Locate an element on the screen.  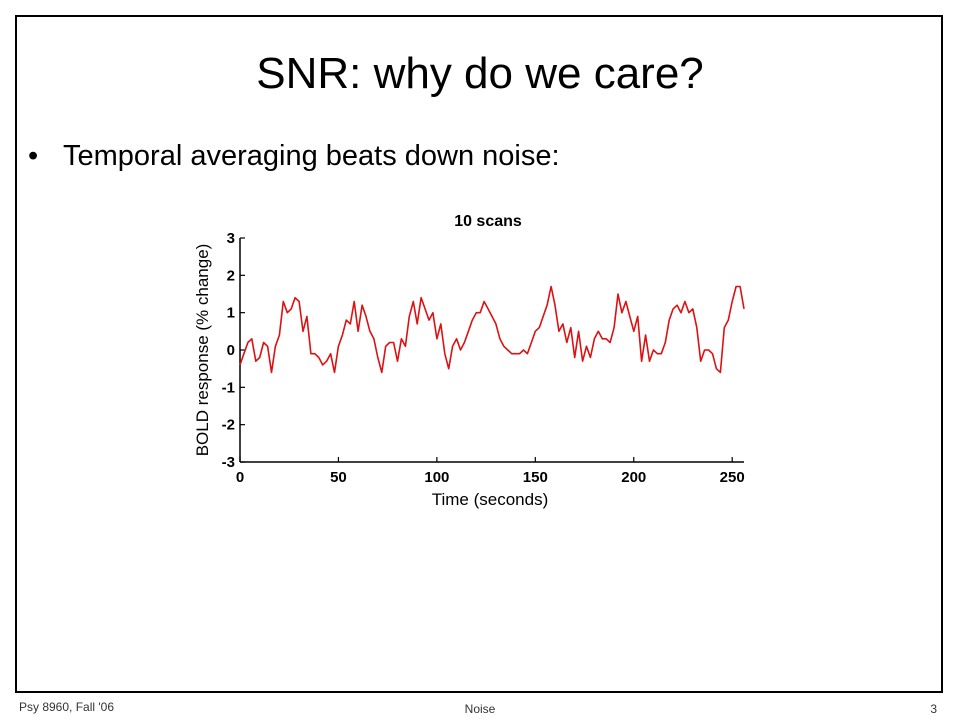
x-tick-label: 200 is located at coordinates (633, 477).